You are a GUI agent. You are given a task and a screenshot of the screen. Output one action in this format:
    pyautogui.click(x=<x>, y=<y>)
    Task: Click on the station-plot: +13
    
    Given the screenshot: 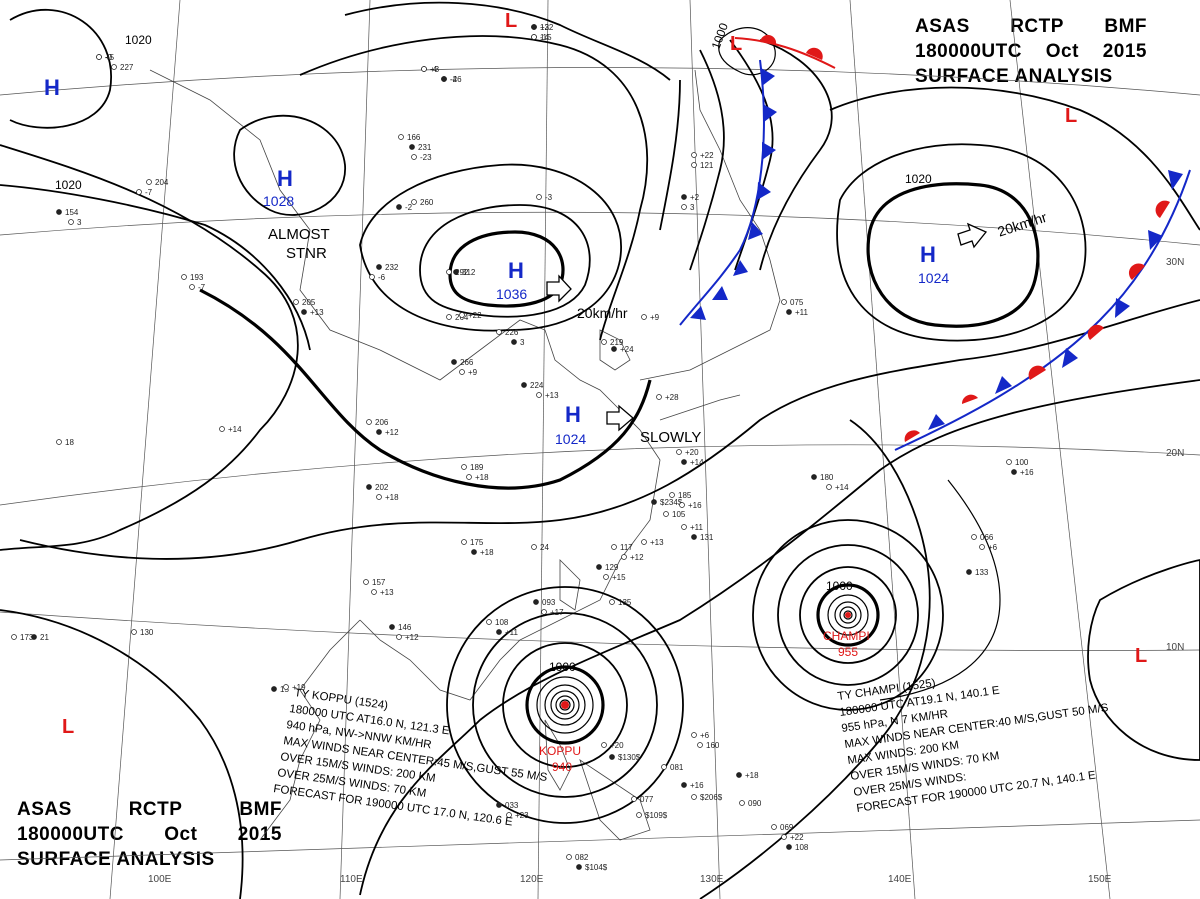 What is the action you would take?
    pyautogui.click(x=547, y=395)
    